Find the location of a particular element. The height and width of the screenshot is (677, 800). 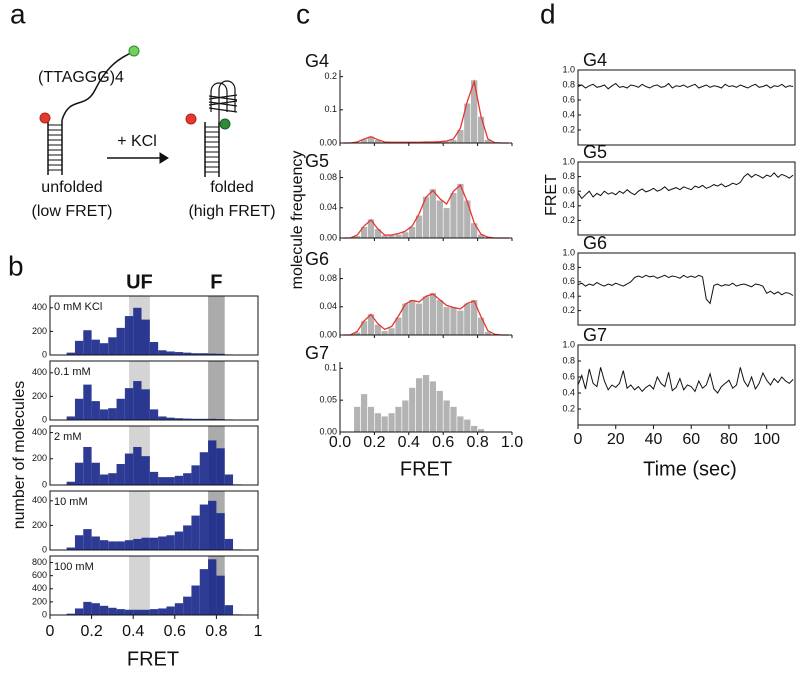

x-axis-label: Time (sec) is located at coordinates (690, 469).